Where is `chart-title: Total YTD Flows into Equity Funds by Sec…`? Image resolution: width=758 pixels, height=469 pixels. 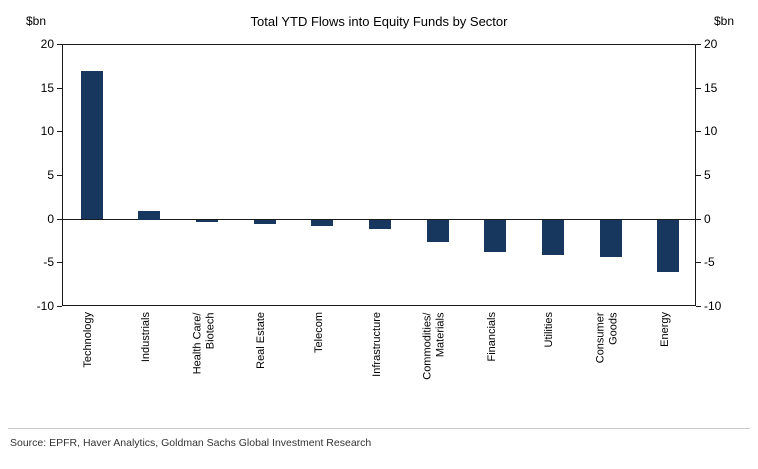 chart-title: Total YTD Flows into Equity Funds by Sec… is located at coordinates (379, 21).